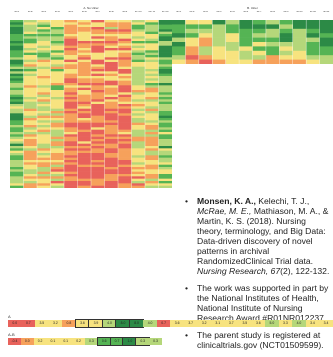  Describe the element at coordinates (273, 12) in the screenshot. I see `column-header: MH8` at that location.